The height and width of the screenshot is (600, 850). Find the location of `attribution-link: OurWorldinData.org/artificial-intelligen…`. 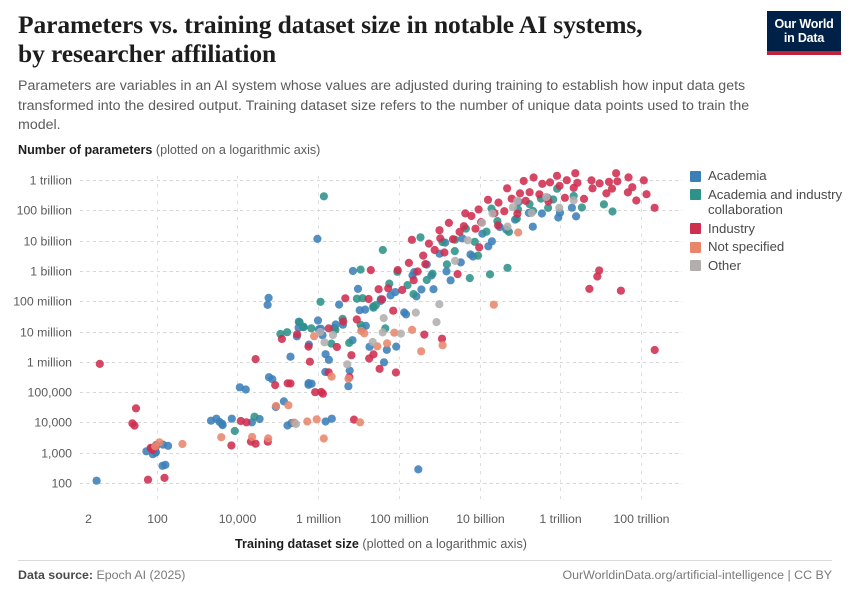

attribution-link: OurWorldinData.org/artificial-intelligen… is located at coordinates (697, 575).